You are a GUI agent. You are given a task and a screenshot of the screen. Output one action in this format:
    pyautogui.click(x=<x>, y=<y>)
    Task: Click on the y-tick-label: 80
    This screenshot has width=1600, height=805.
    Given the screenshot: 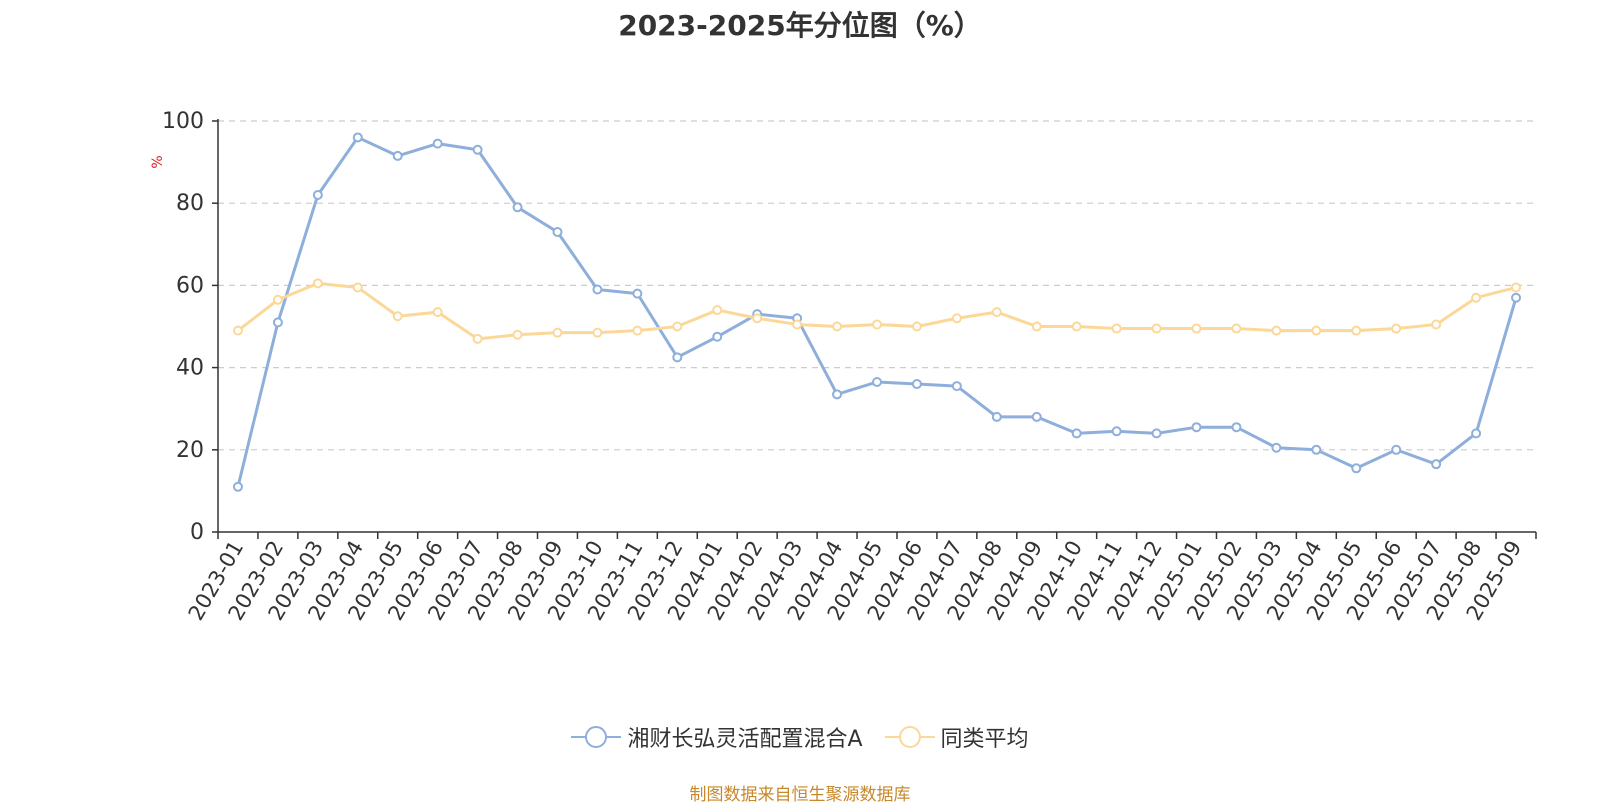 What is the action you would take?
    pyautogui.click(x=190, y=203)
    